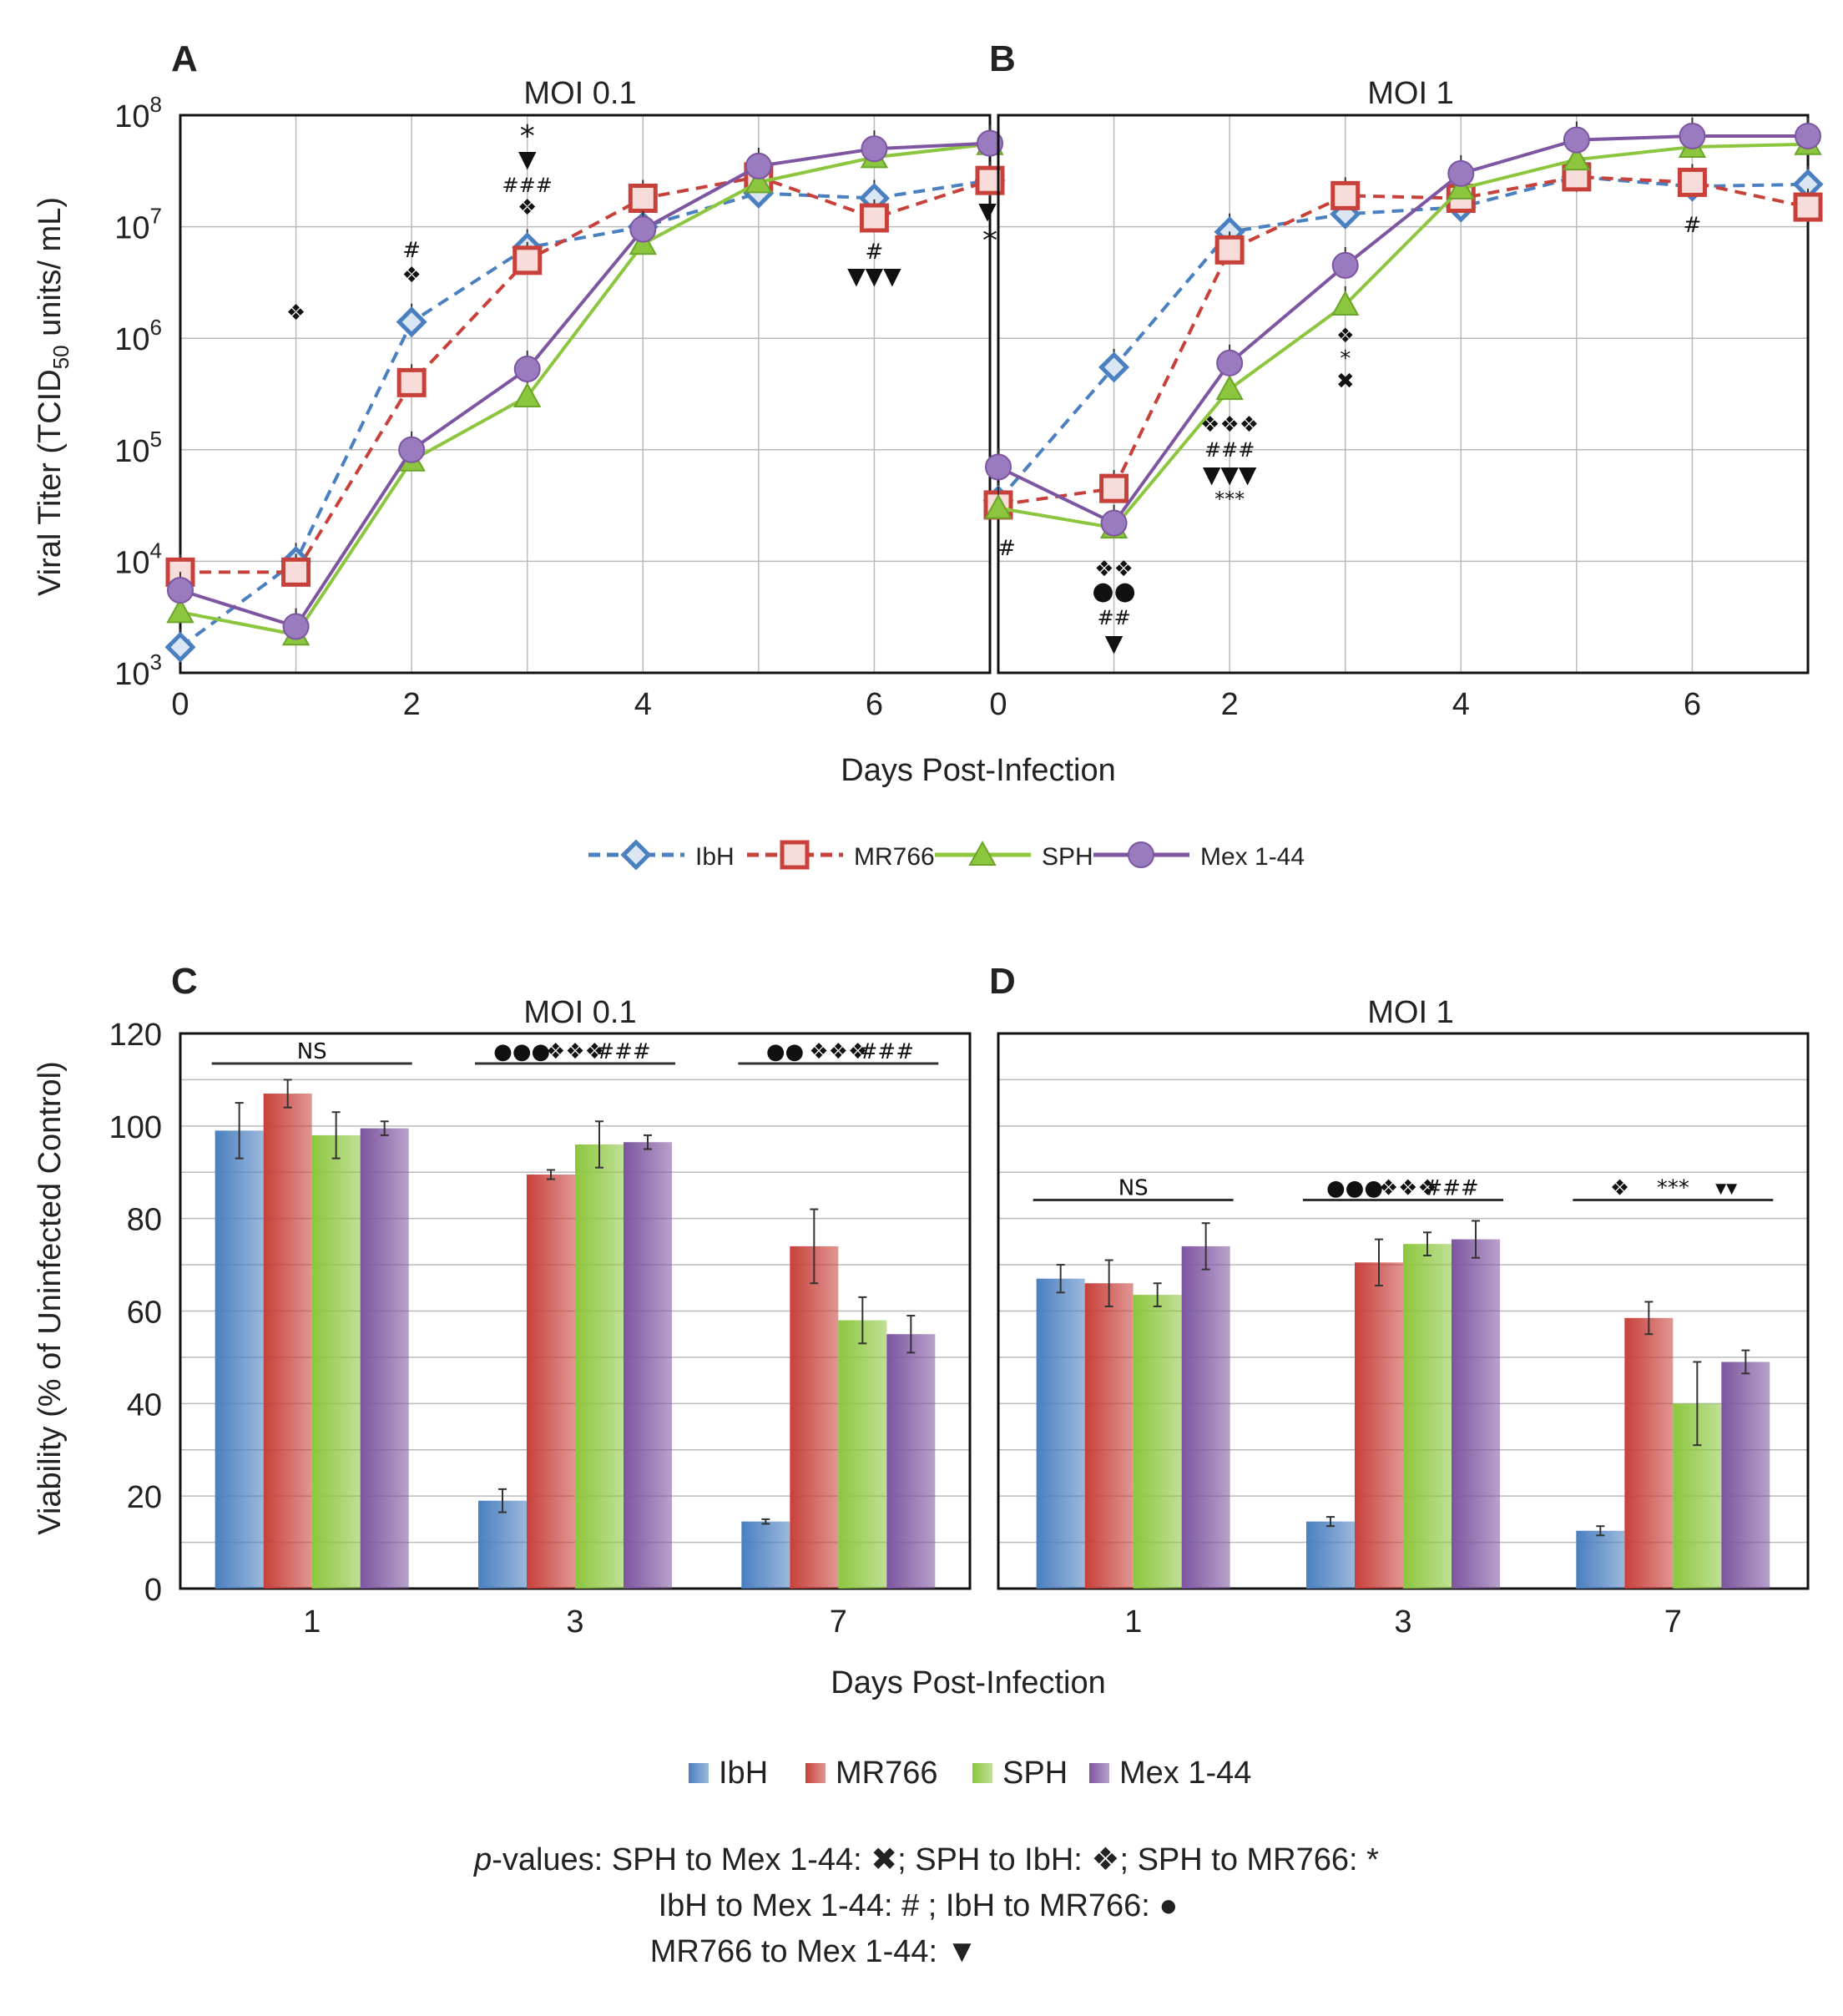 This screenshot has width=1843, height=2016. Describe the element at coordinates (998, 704) in the screenshot. I see `x-tick-label: 0` at that location.